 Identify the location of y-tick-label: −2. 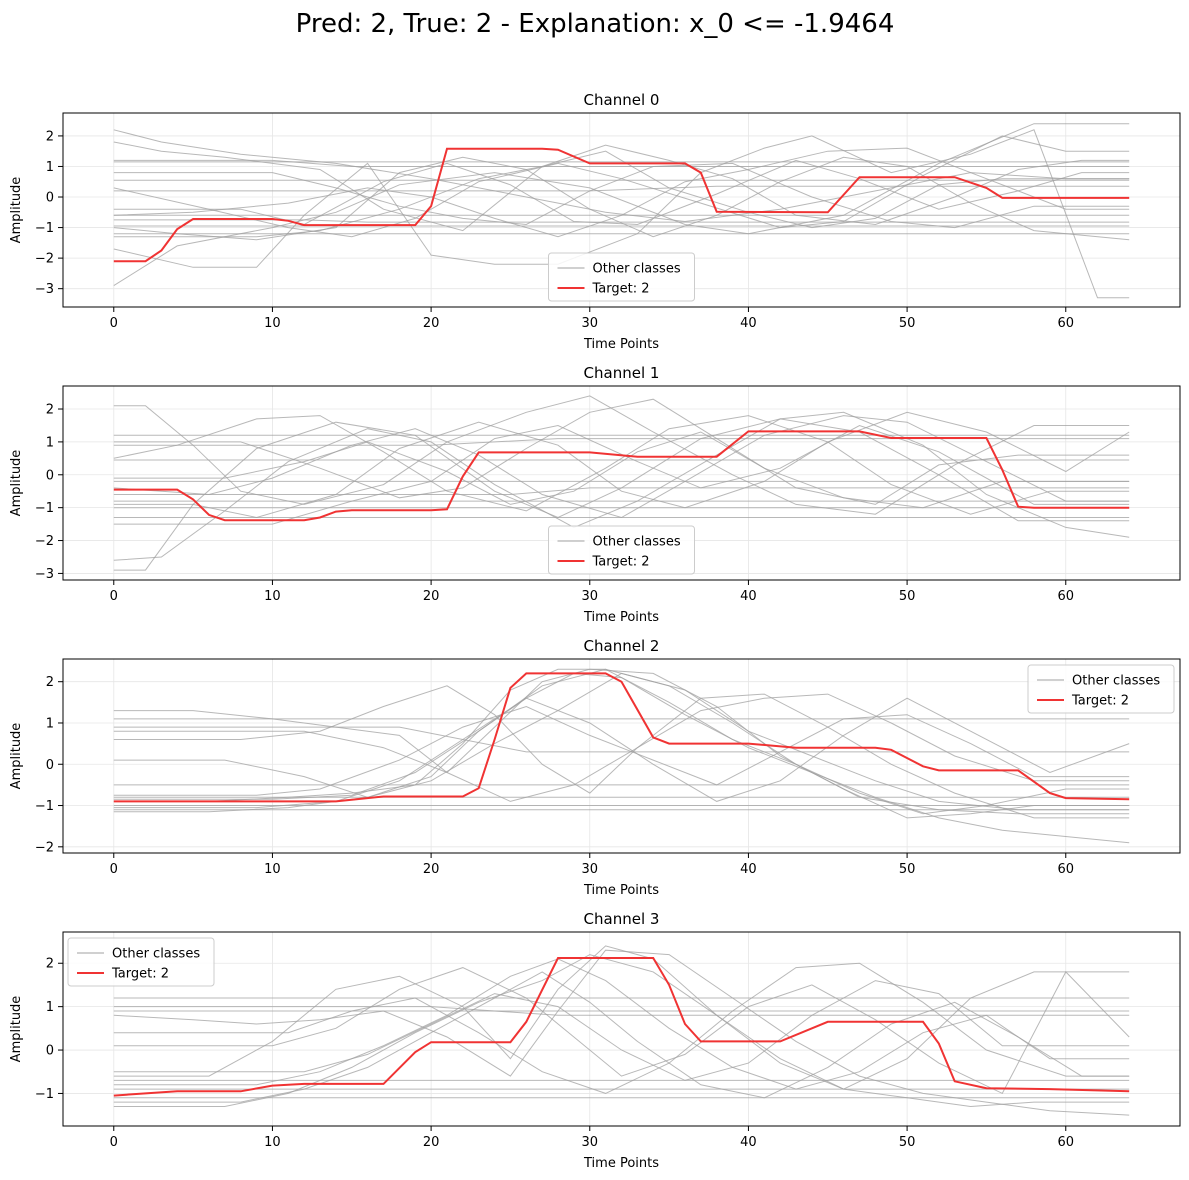
(44, 541).